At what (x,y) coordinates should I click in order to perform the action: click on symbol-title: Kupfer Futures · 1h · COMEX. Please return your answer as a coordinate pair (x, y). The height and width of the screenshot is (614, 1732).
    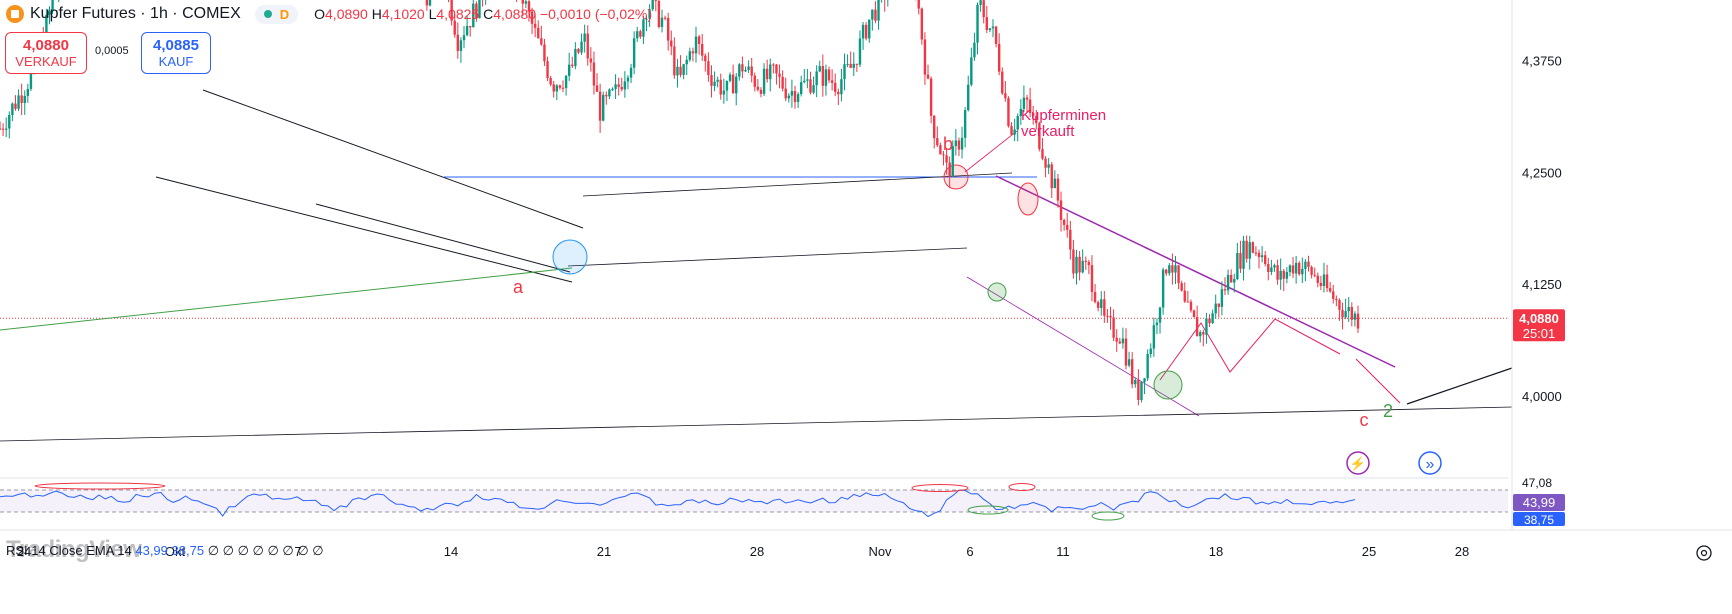
    Looking at the image, I should click on (135, 13).